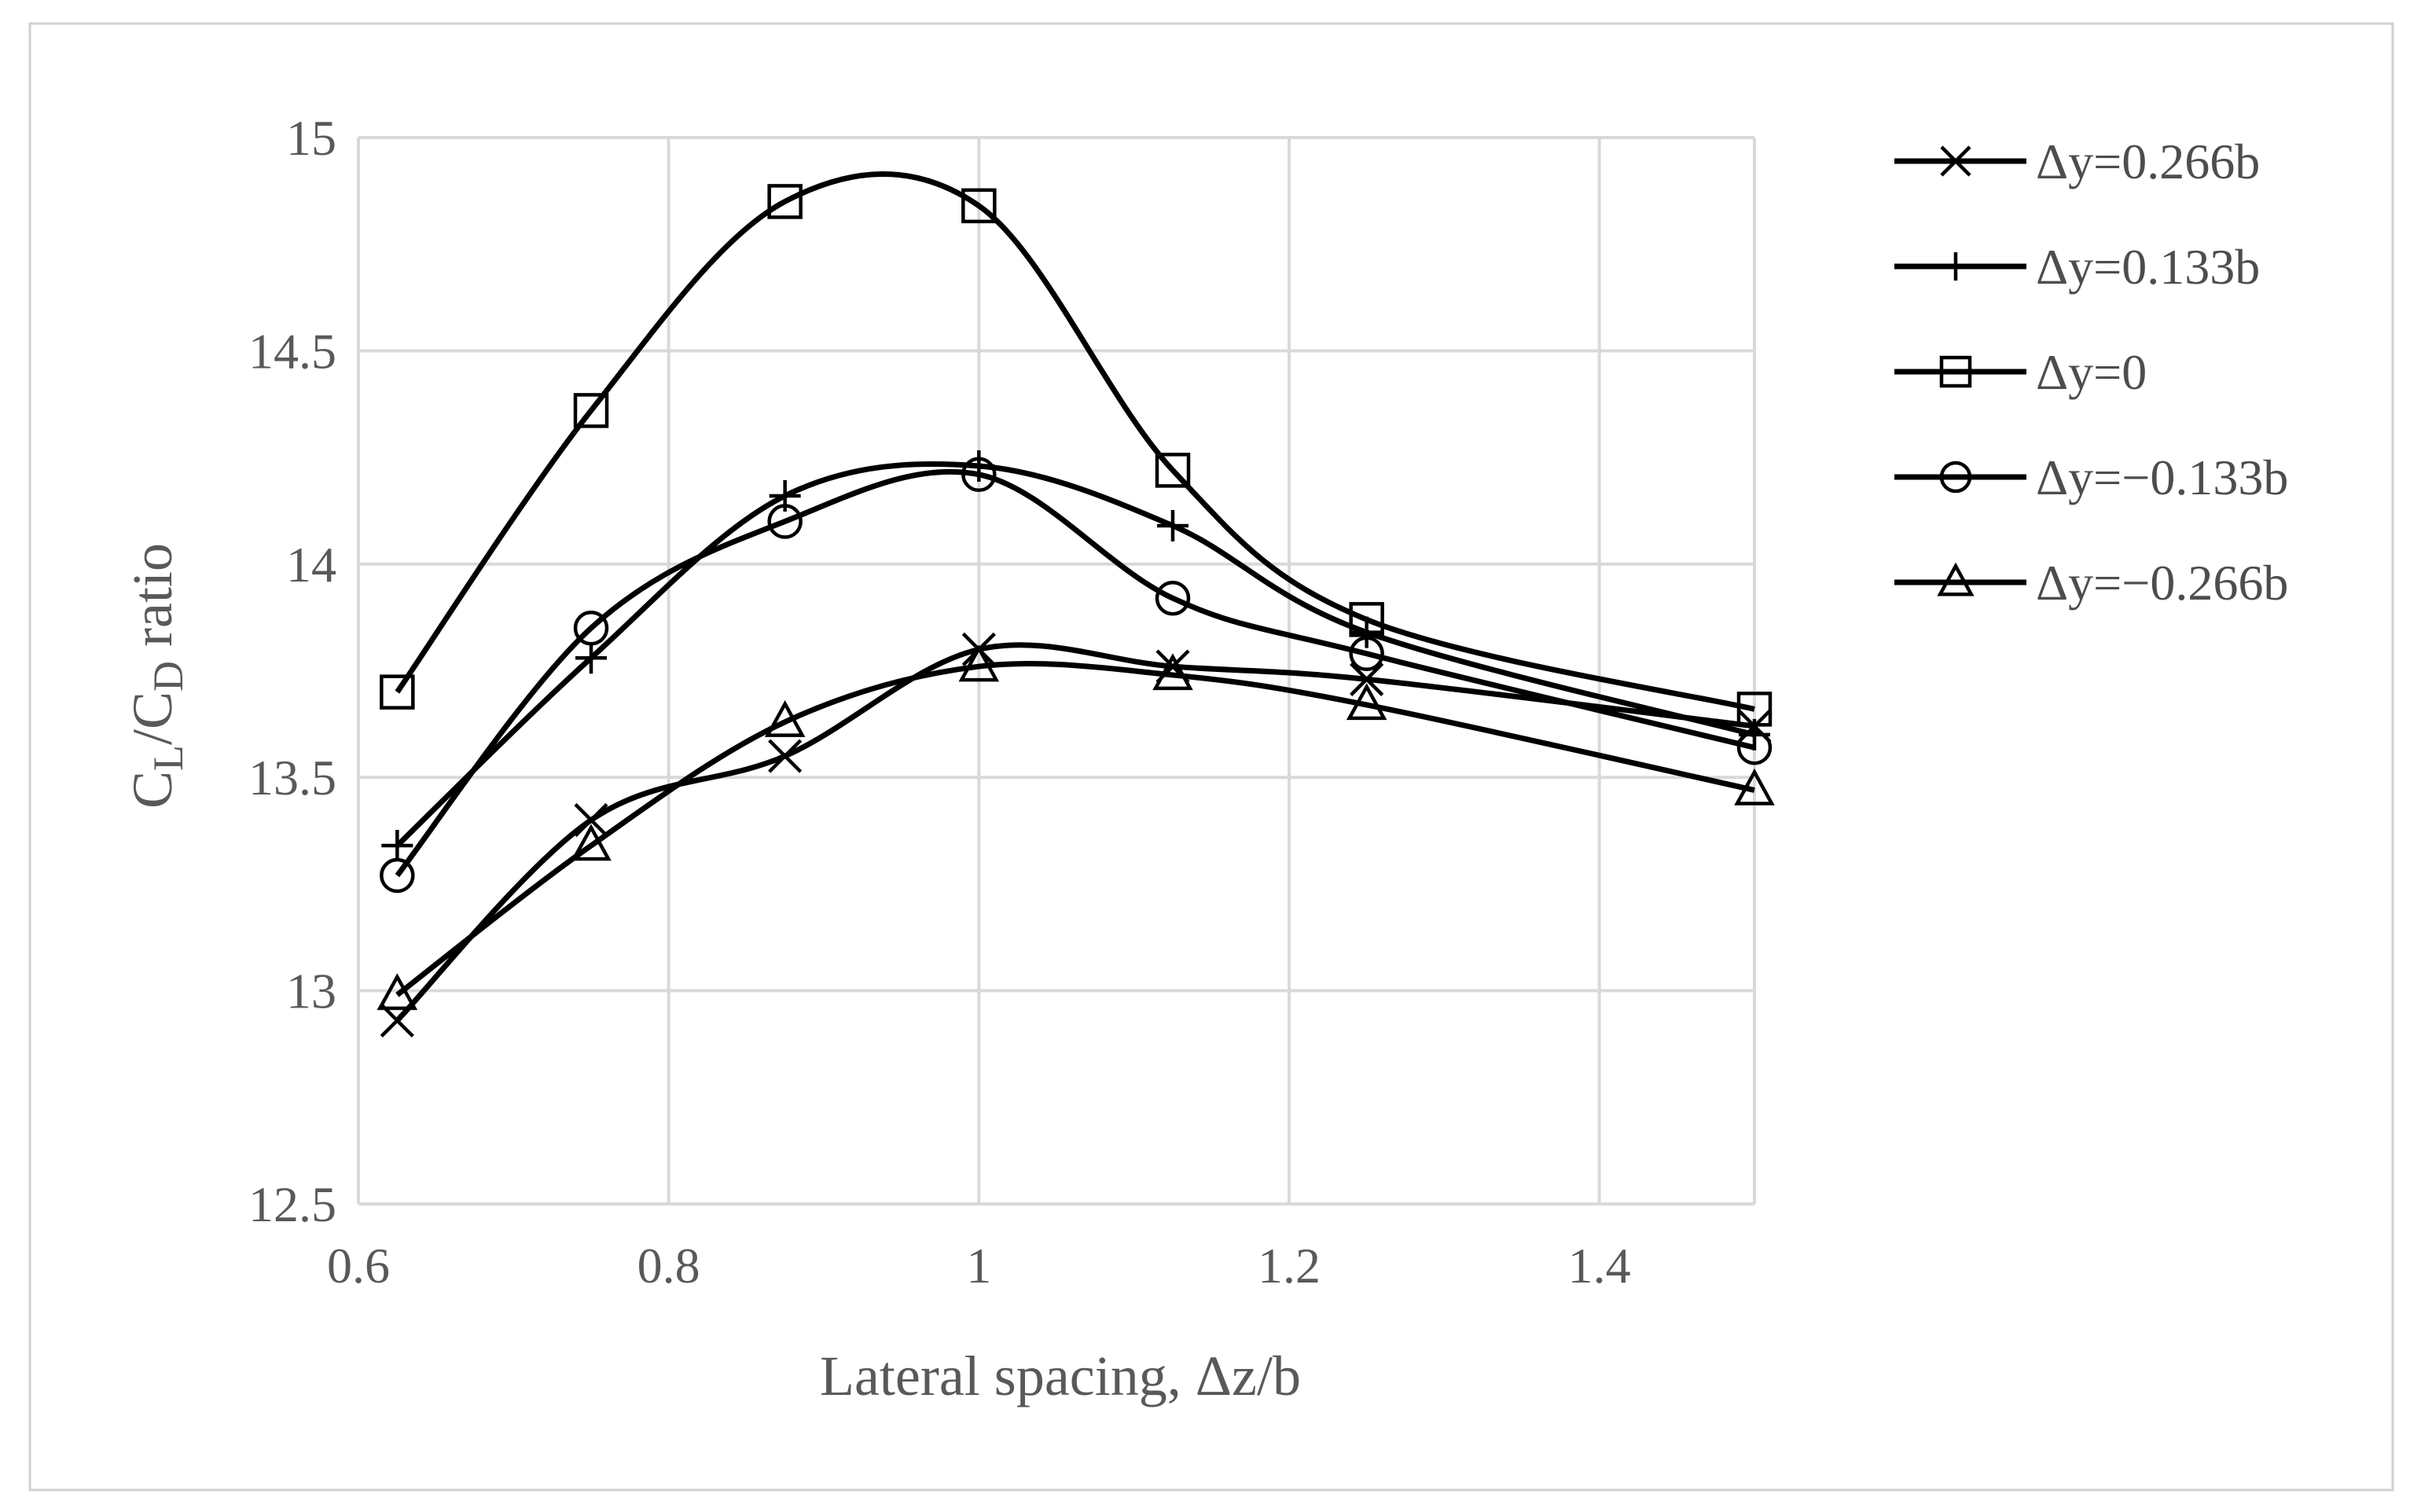  I want to click on y-axis: 12.5 13 13.5 14 14.5 15, so click(292, 671).